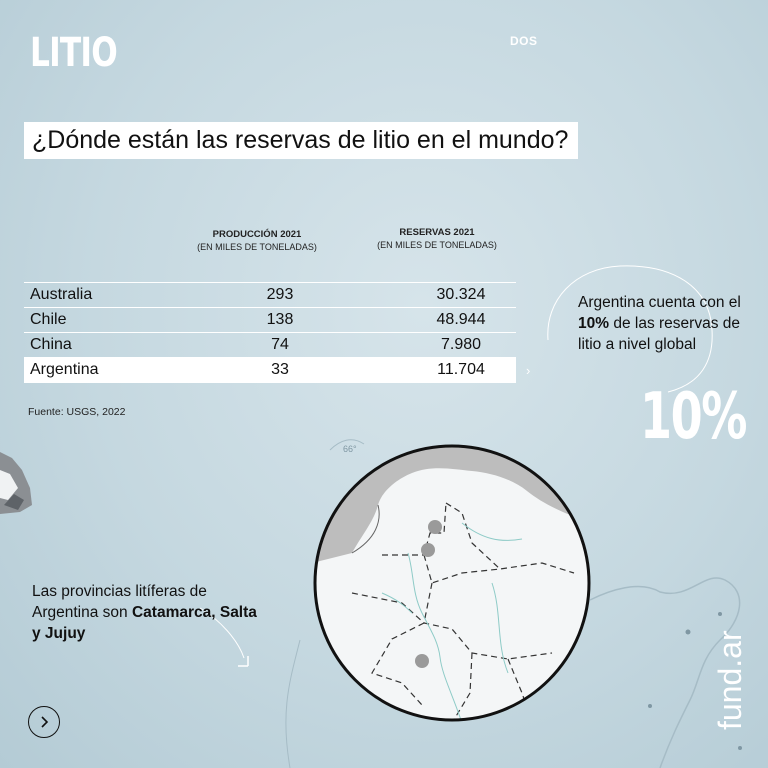  What do you see at coordinates (594, 323) in the screenshot?
I see `callout-bold: 10%` at bounding box center [594, 323].